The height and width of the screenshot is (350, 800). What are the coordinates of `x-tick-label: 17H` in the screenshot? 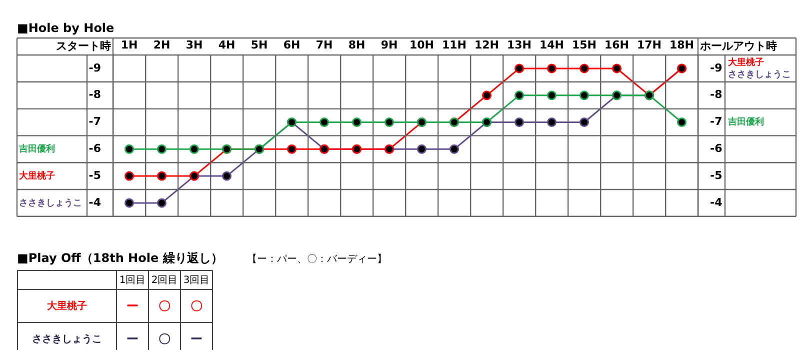 It's located at (649, 45).